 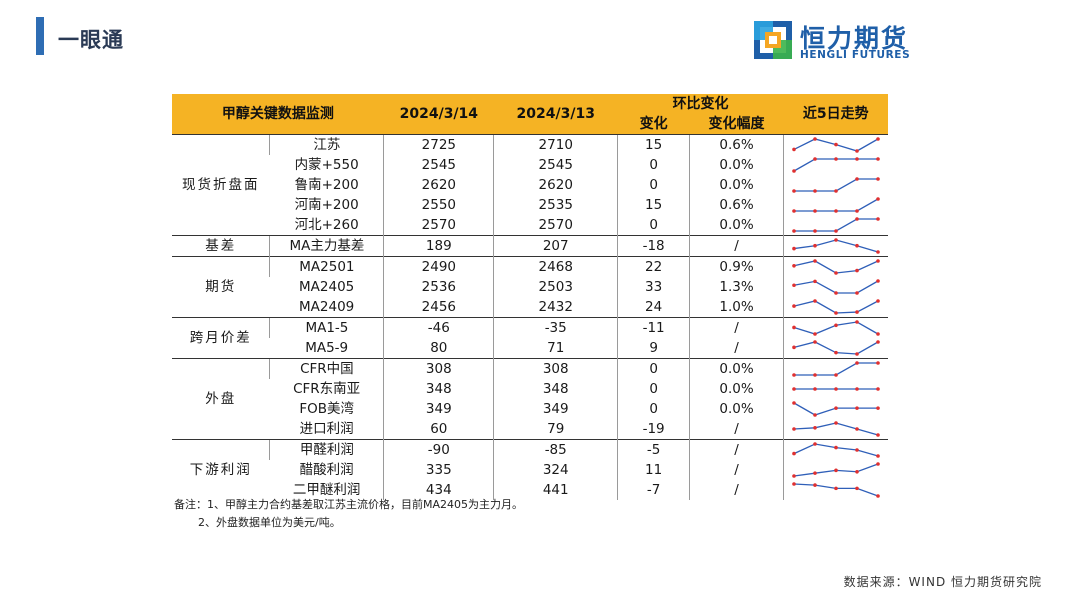 I want to click on cell-v1: 2456, so click(x=438, y=307).